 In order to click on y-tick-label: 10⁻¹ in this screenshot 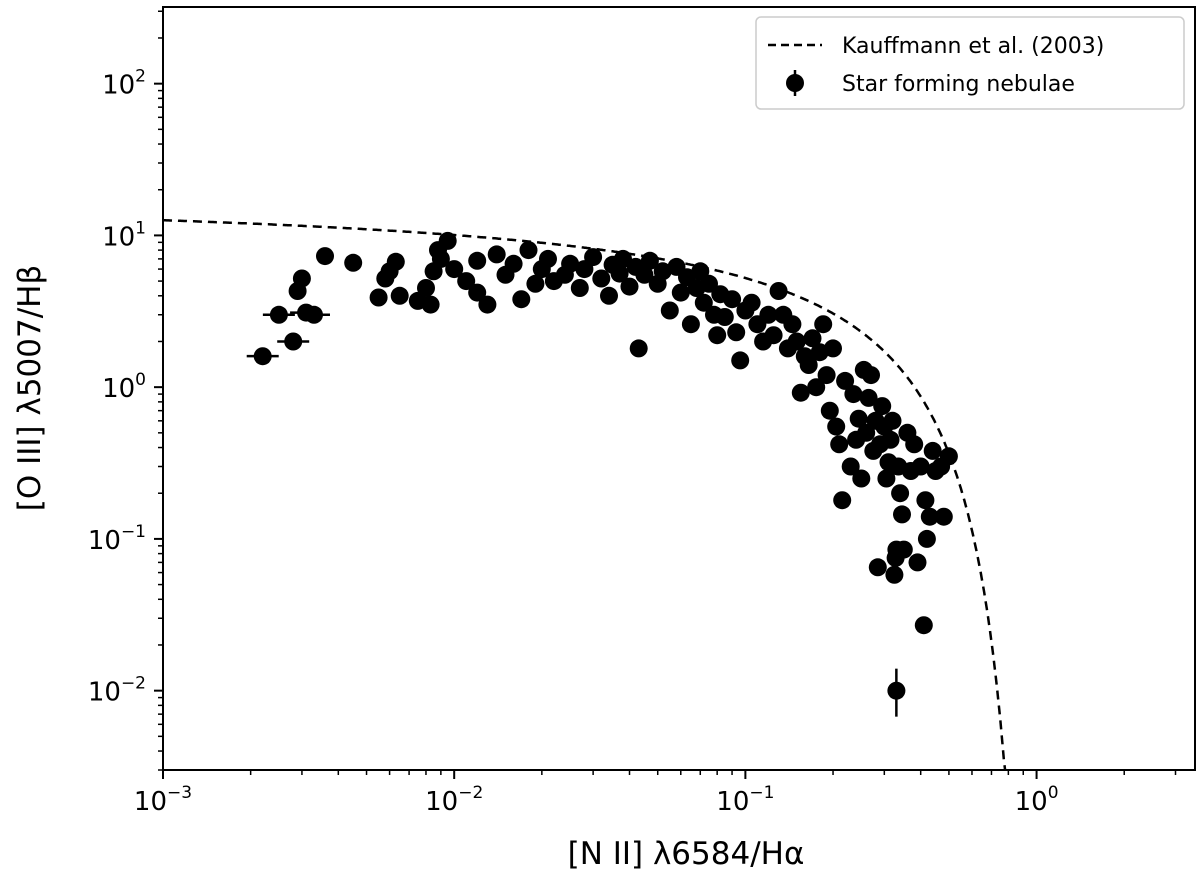, I will do `click(117, 539)`.